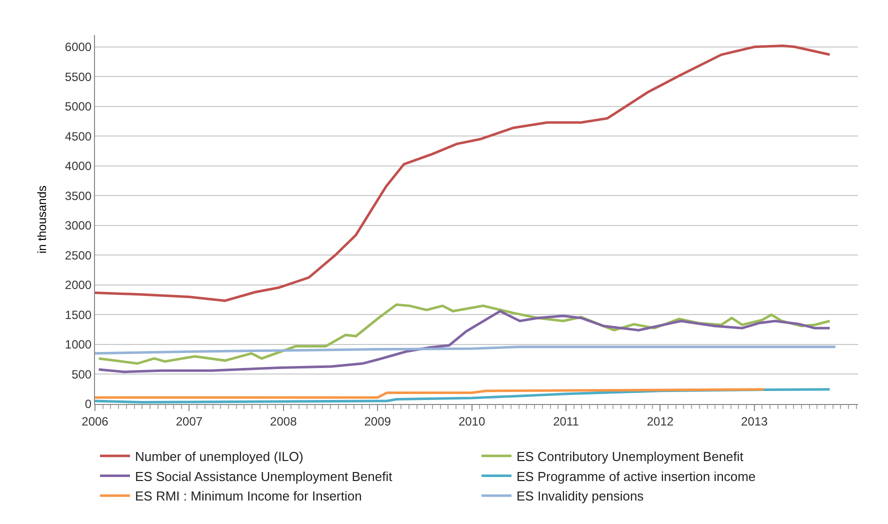 This screenshot has width=888, height=524. I want to click on x-tick-label: 2011, so click(566, 421).